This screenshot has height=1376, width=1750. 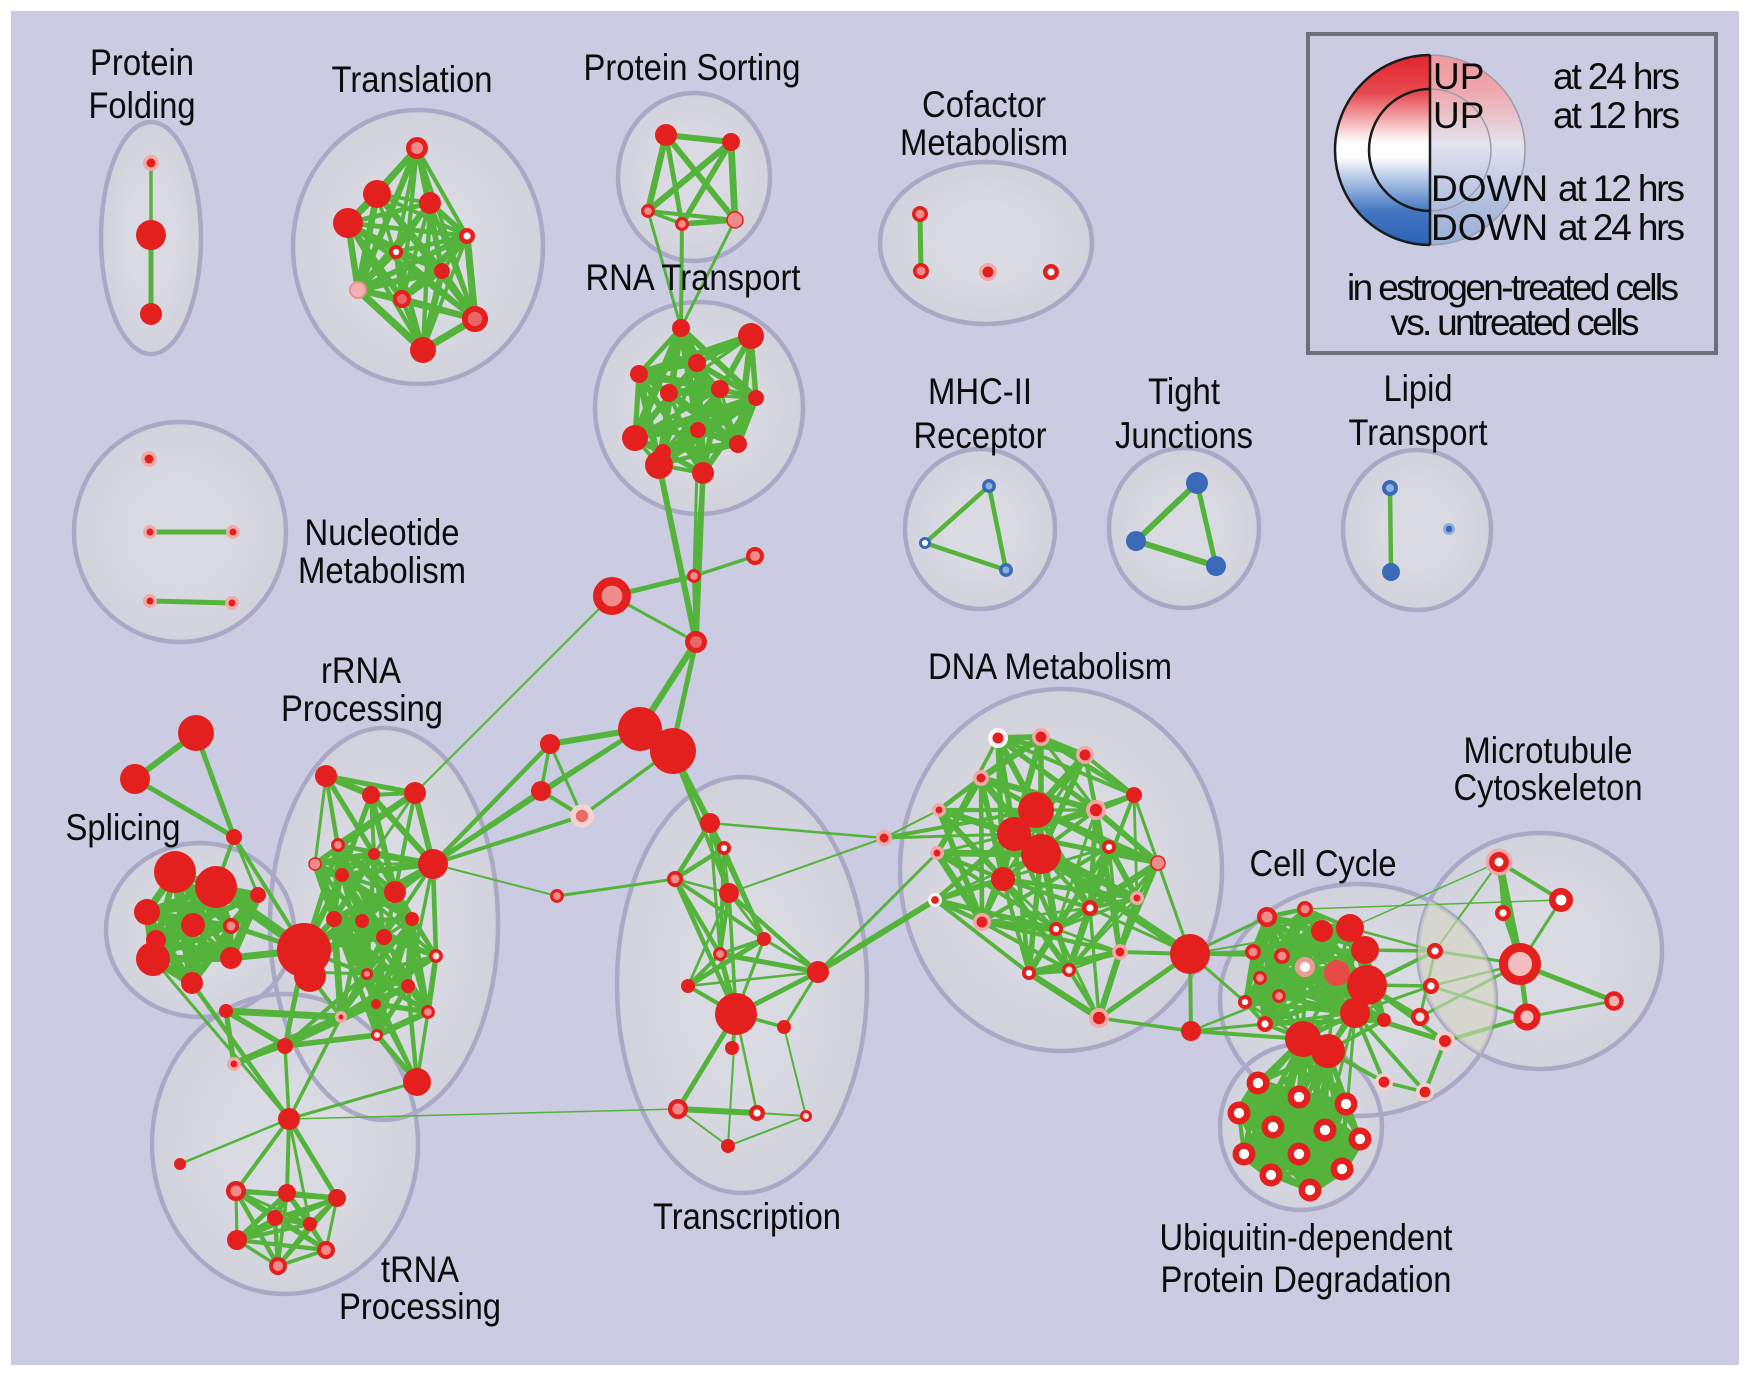 I want to click on svg-text: Nucleotide, so click(x=382, y=532).